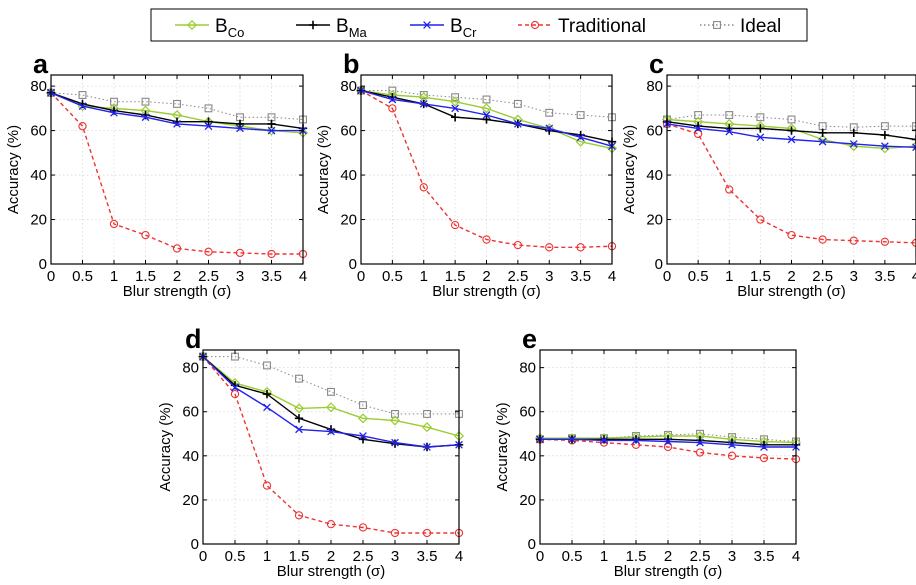 This screenshot has height=585, width=916. I want to click on panel-letter: d, so click(193, 339).